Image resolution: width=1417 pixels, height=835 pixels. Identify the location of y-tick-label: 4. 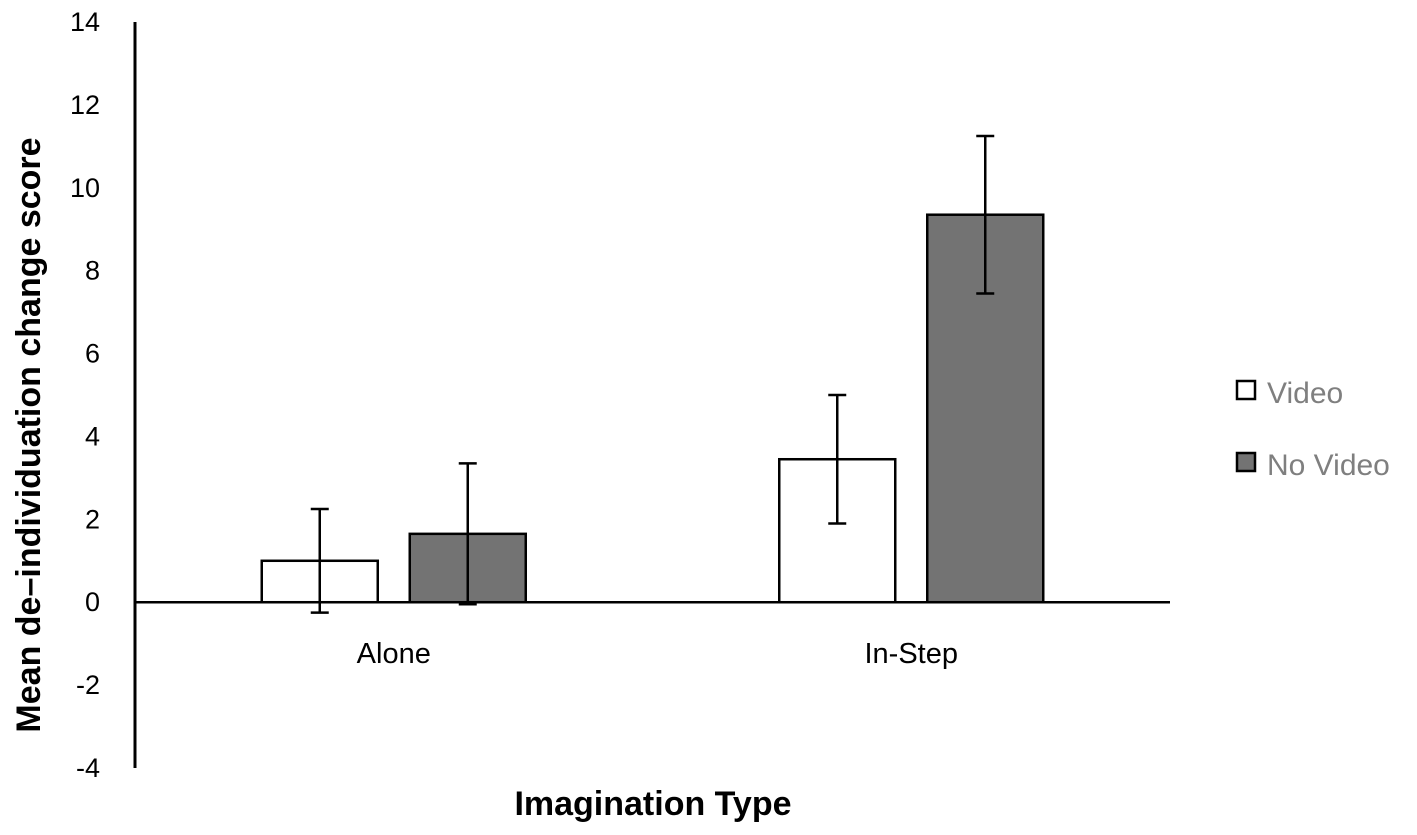
(92, 436).